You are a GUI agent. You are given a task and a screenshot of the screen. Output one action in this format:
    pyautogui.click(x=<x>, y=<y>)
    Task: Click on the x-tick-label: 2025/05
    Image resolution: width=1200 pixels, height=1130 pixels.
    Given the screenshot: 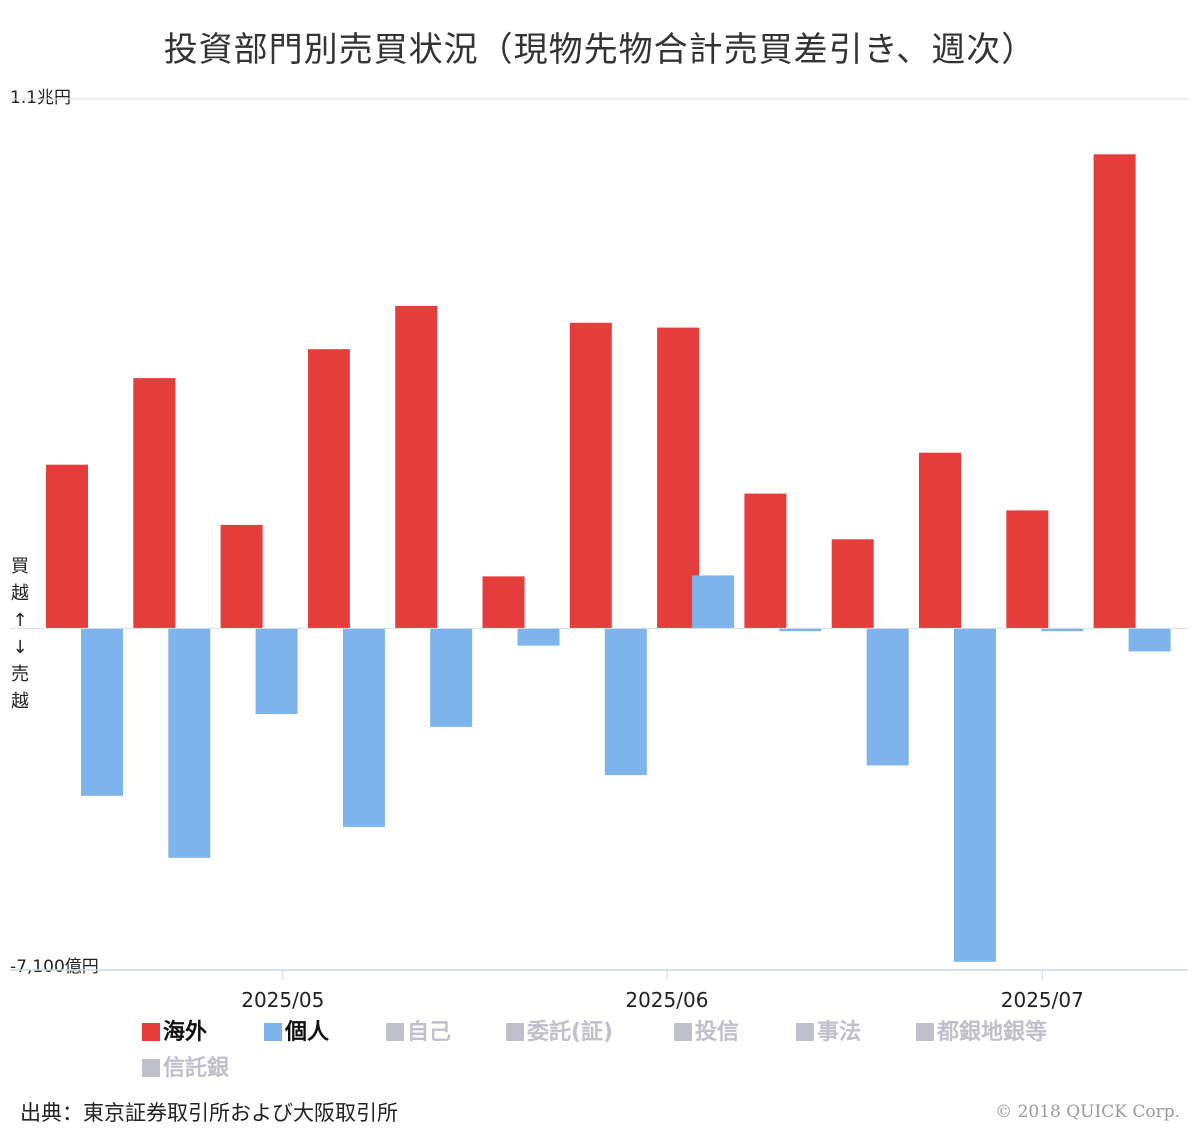 What is the action you would take?
    pyautogui.click(x=282, y=1000)
    